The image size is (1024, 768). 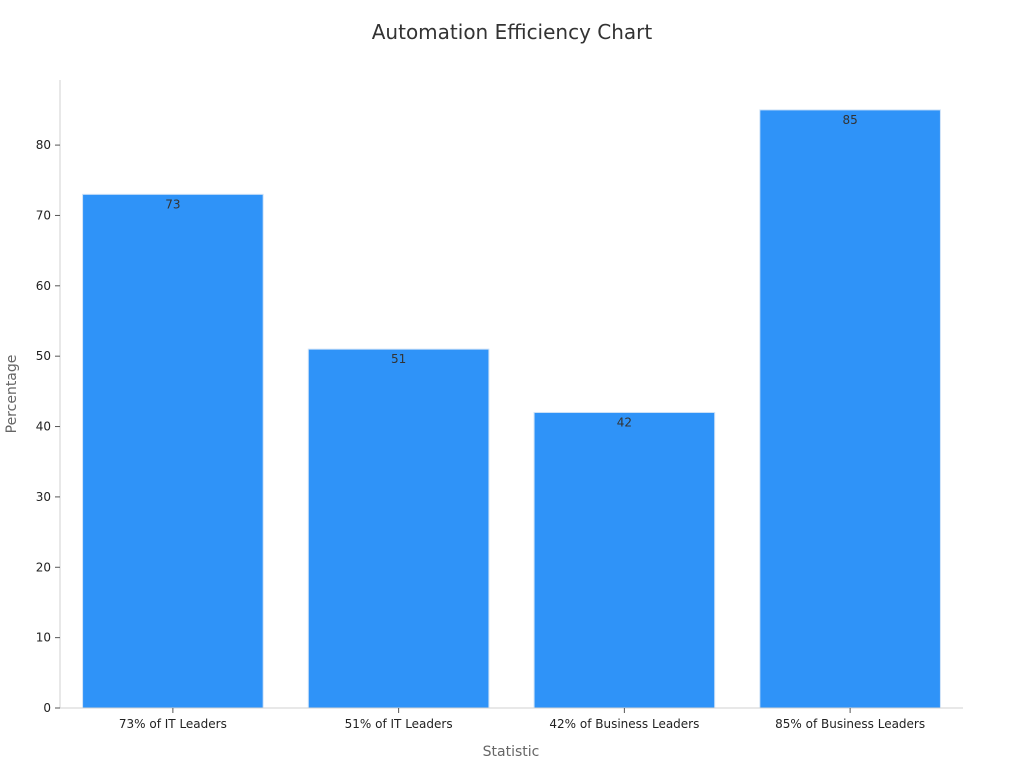 What do you see at coordinates (624, 724) in the screenshot?
I see `x-tick-label: 42% of Business Leaders` at bounding box center [624, 724].